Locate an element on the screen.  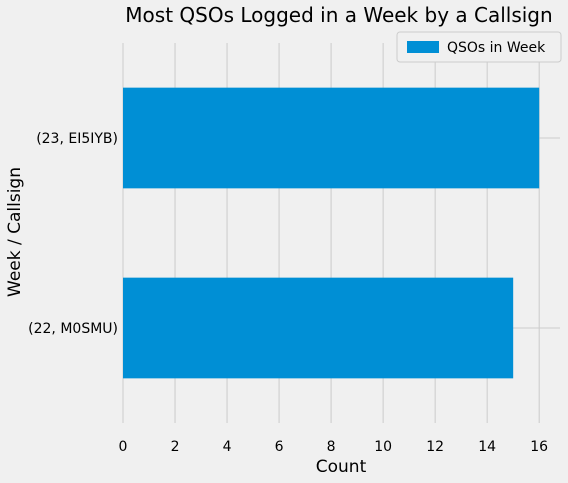
legend-frame is located at coordinates (479, 47).